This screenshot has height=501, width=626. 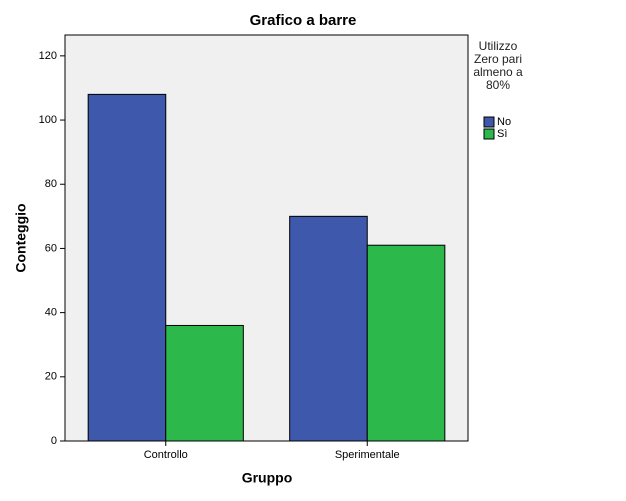 What do you see at coordinates (51, 184) in the screenshot?
I see `y-tick-label: 80` at bounding box center [51, 184].